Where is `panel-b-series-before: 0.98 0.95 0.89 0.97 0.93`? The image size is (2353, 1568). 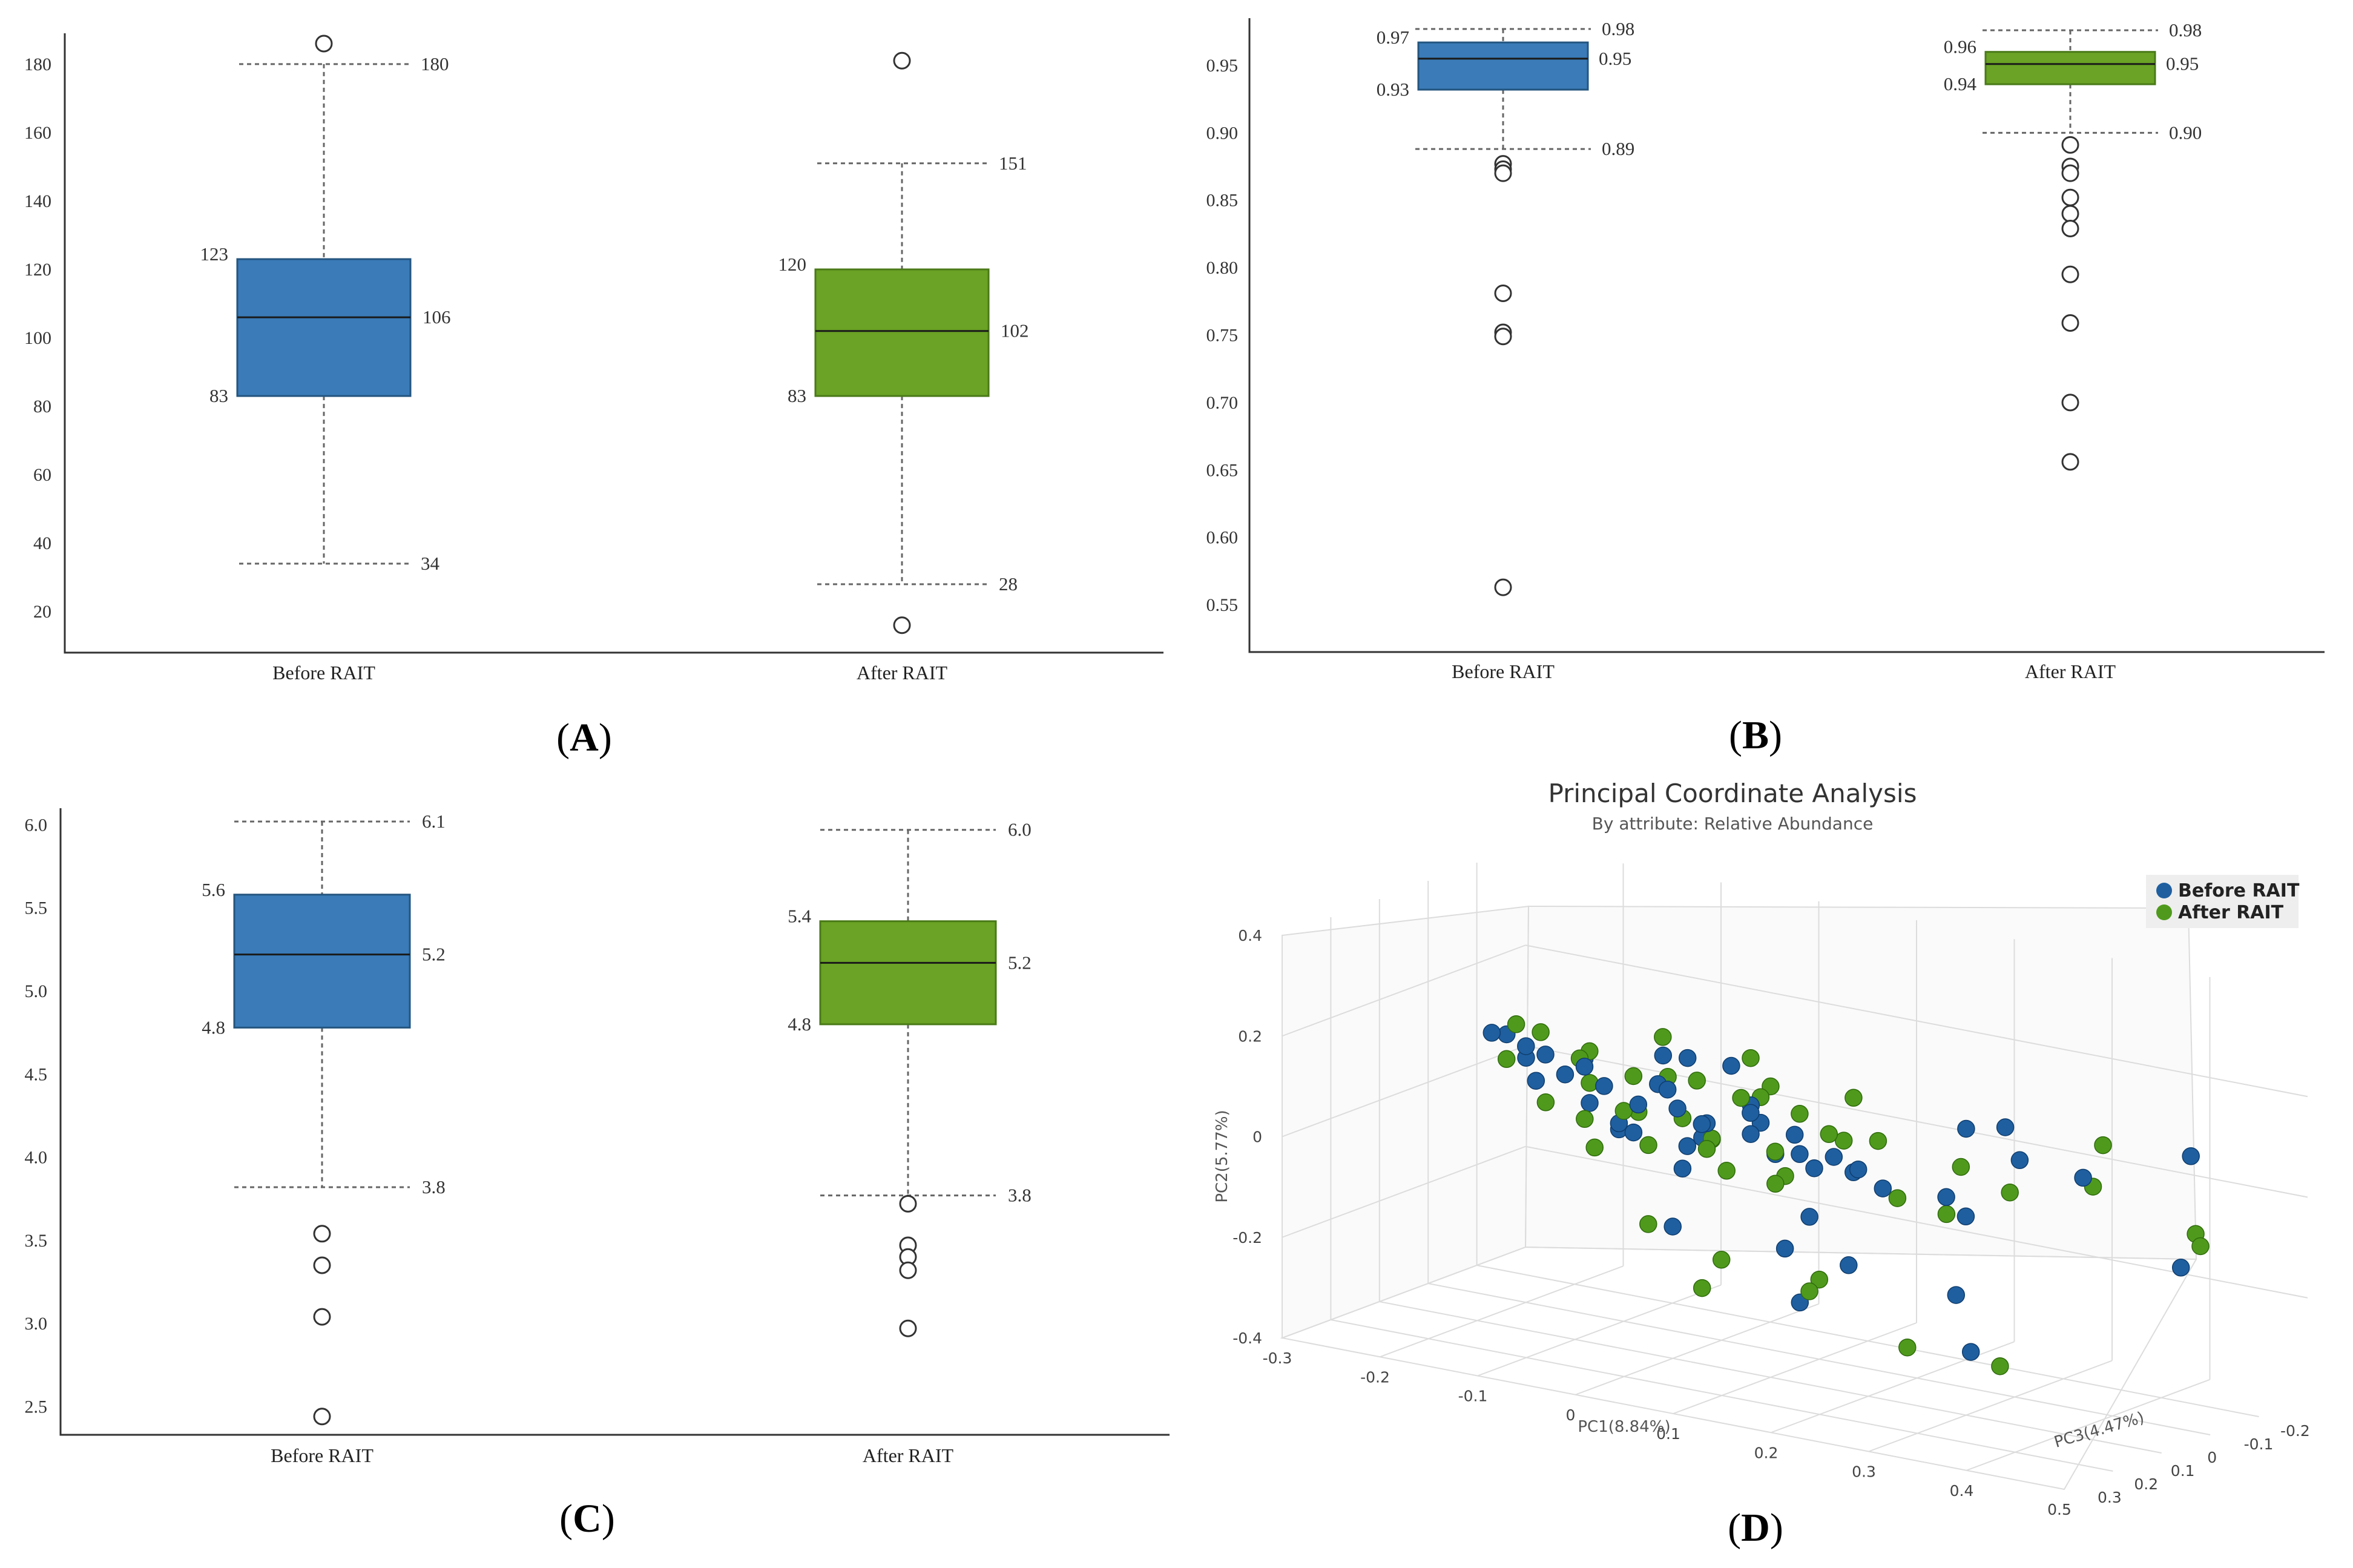 panel-b-series-before: 0.98 0.95 0.89 0.97 0.93 is located at coordinates (1506, 307).